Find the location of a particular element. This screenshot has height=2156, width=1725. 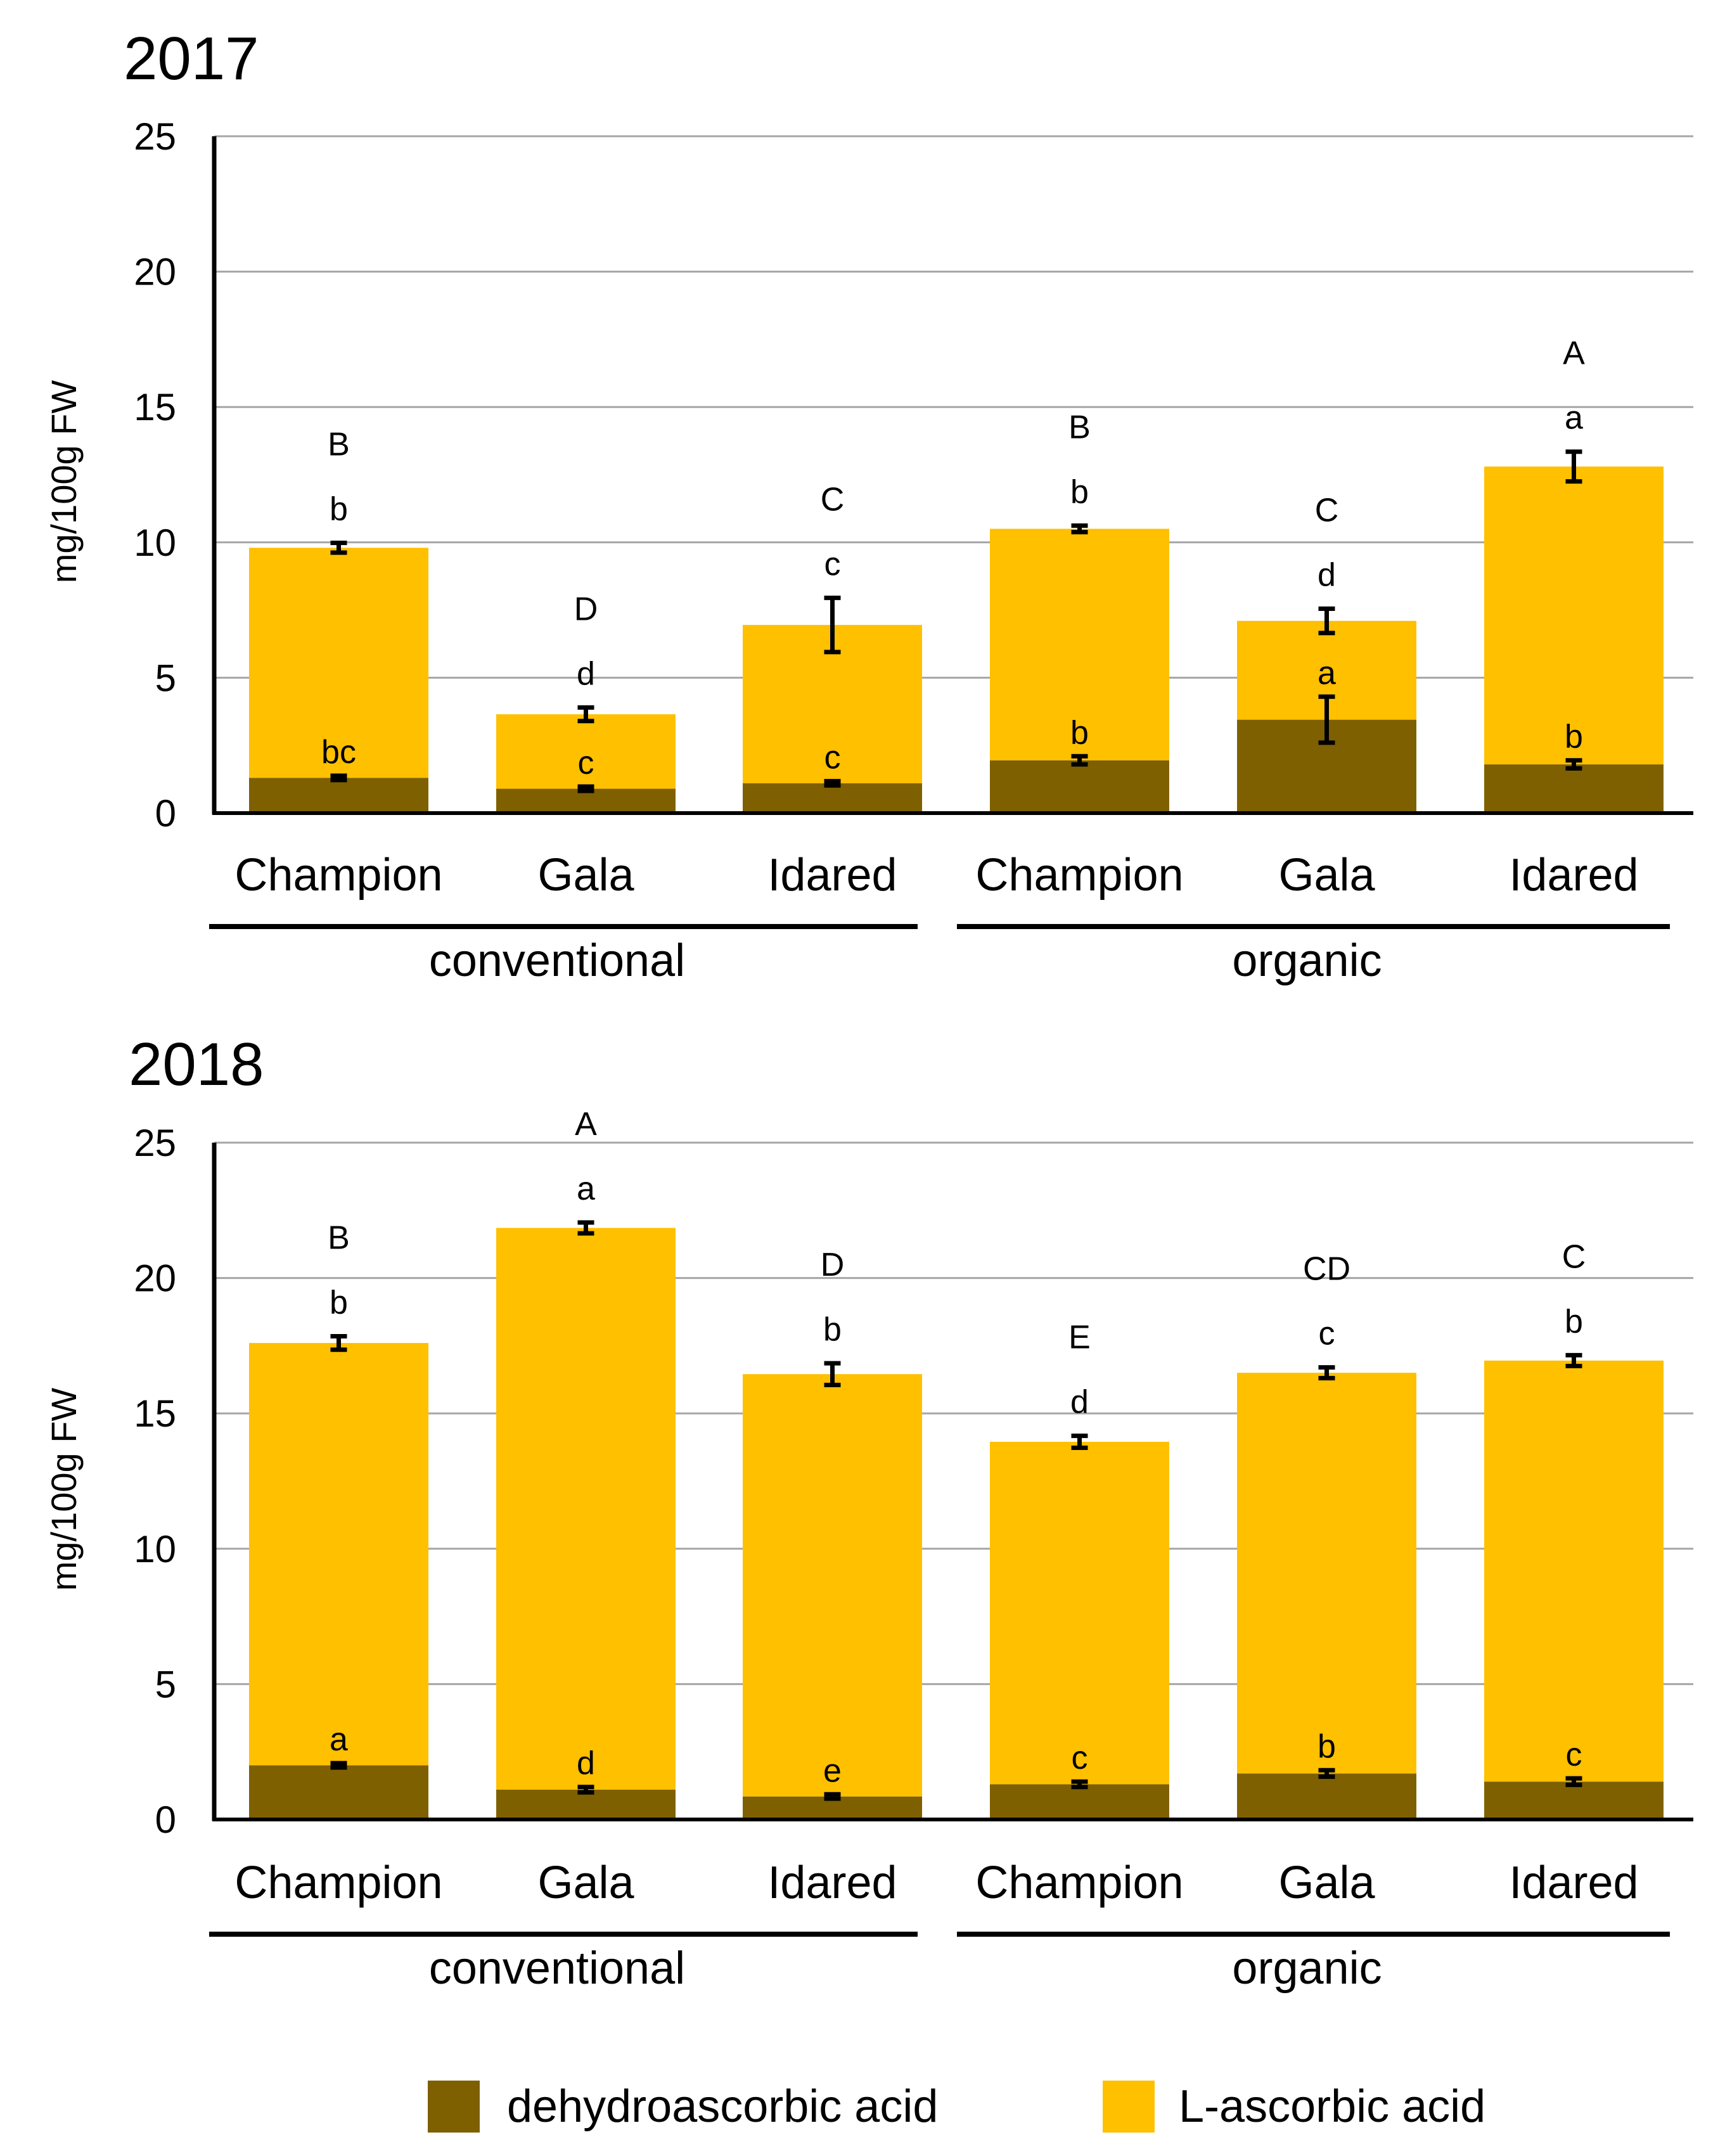

significance-letter-dehydroascorbic: e is located at coordinates (832, 1770).